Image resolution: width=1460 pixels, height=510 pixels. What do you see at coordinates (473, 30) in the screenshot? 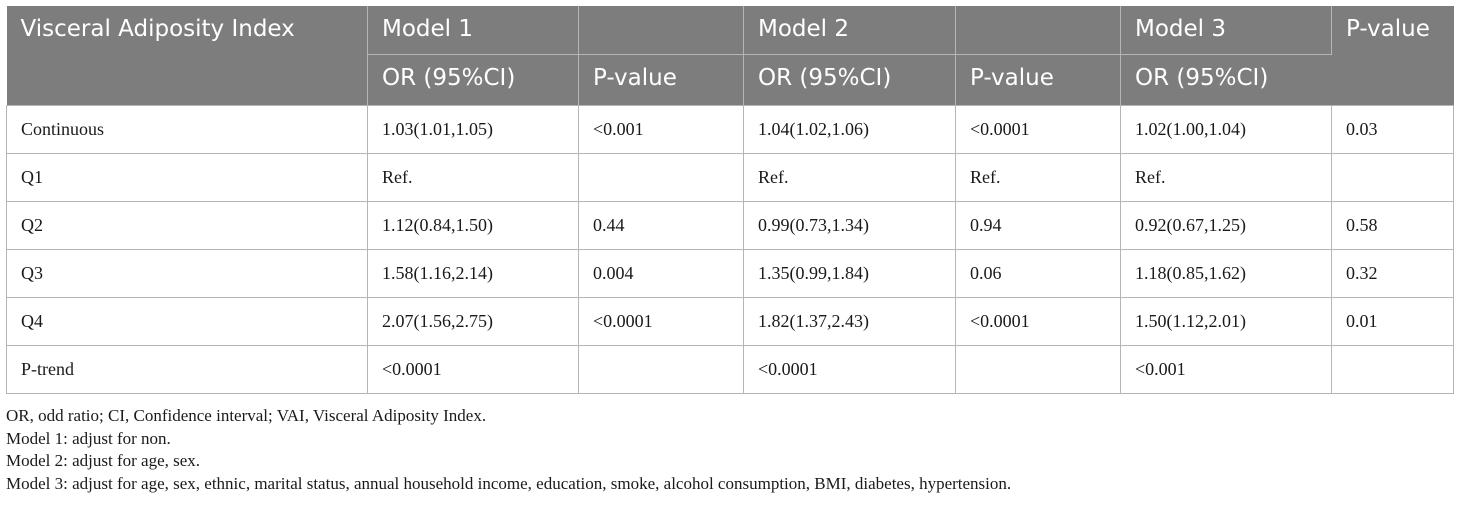
I see `header-cell: Model 1` at bounding box center [473, 30].